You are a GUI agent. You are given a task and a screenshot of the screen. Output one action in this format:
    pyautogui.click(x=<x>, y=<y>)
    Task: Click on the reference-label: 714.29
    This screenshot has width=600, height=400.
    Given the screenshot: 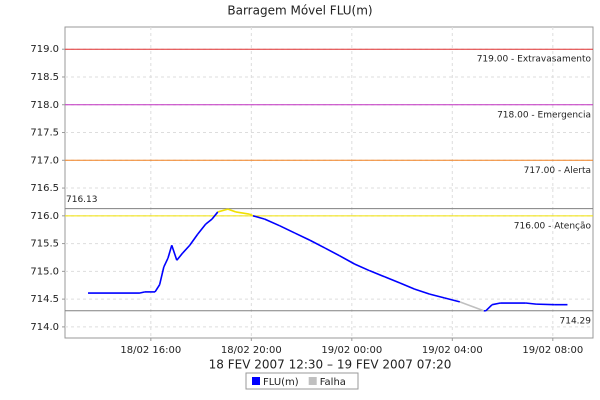 What is the action you would take?
    pyautogui.click(x=576, y=321)
    